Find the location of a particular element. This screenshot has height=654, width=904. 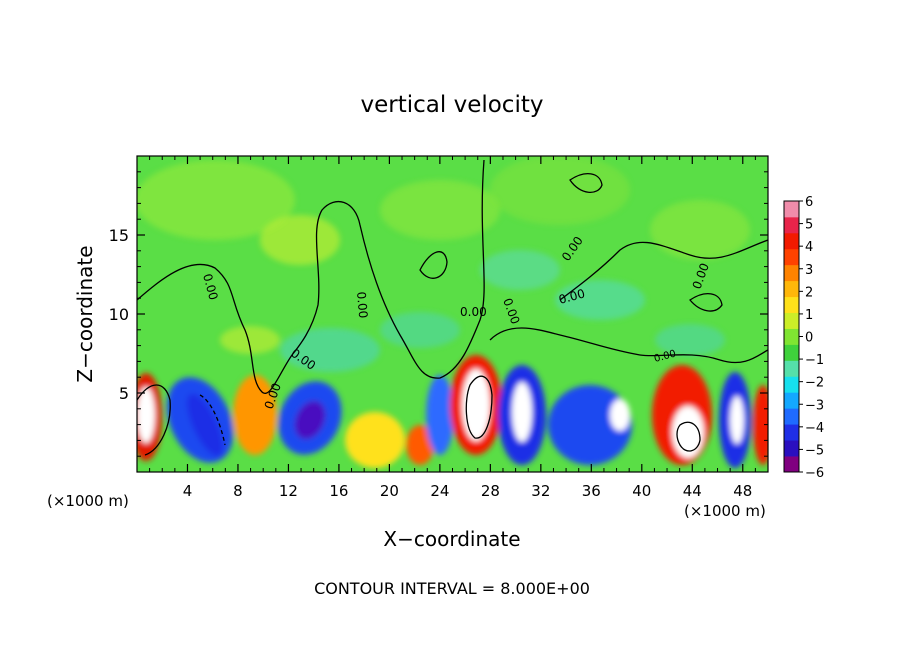

contour-interval-note: CONTOUR INTERVAL = 8.000E+00 is located at coordinates (452, 588).